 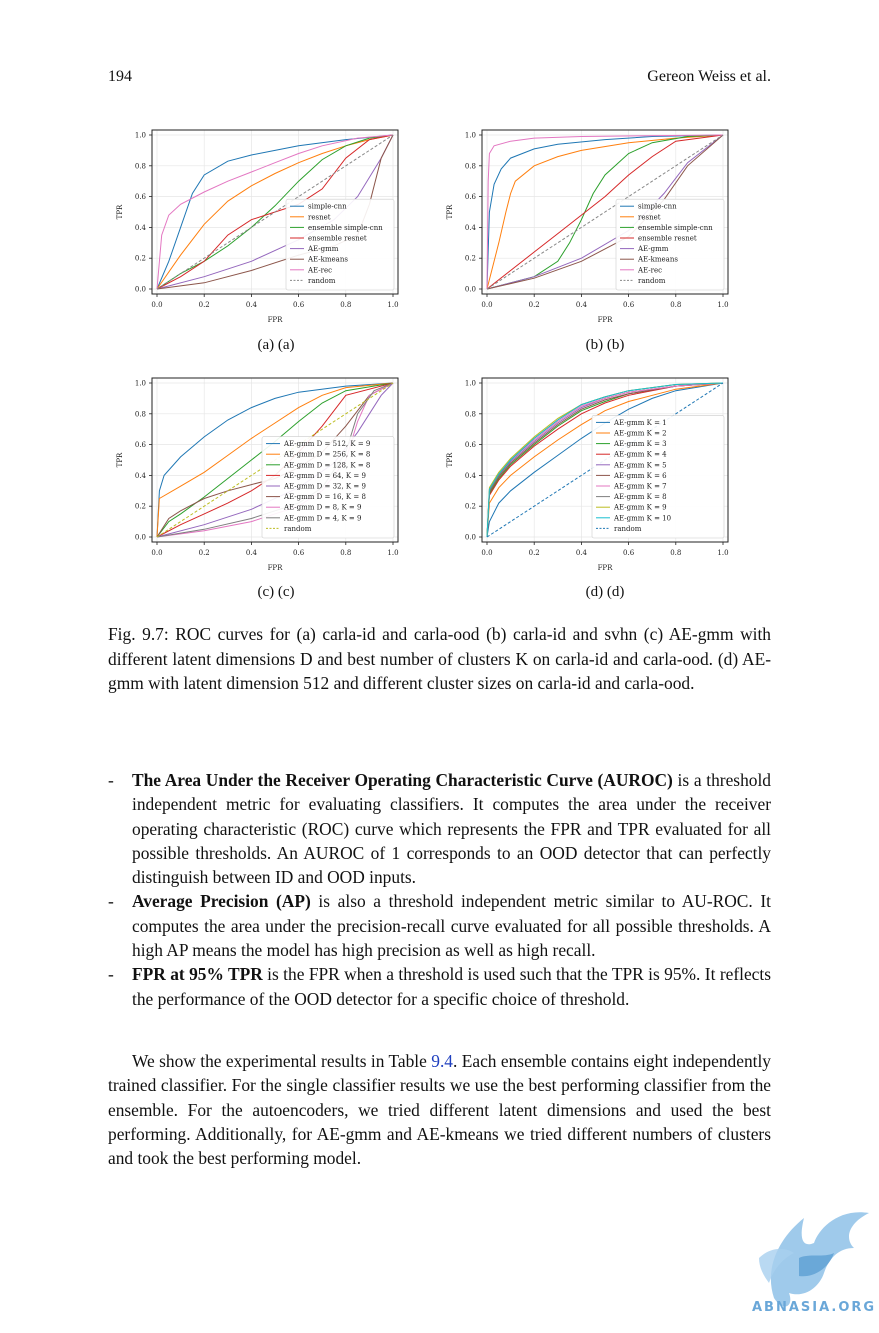 What do you see at coordinates (640, 455) in the screenshot?
I see `legend-label: AE-gmm K = 4` at bounding box center [640, 455].